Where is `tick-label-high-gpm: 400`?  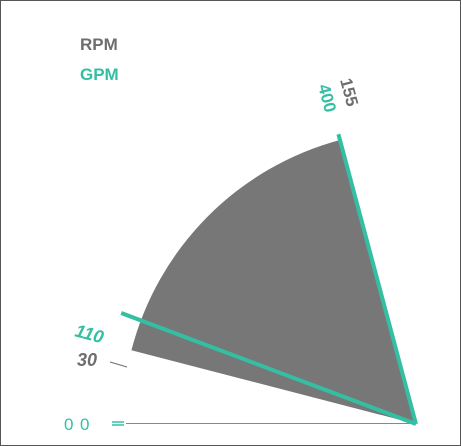
tick-label-high-gpm: 400 is located at coordinates (327, 98).